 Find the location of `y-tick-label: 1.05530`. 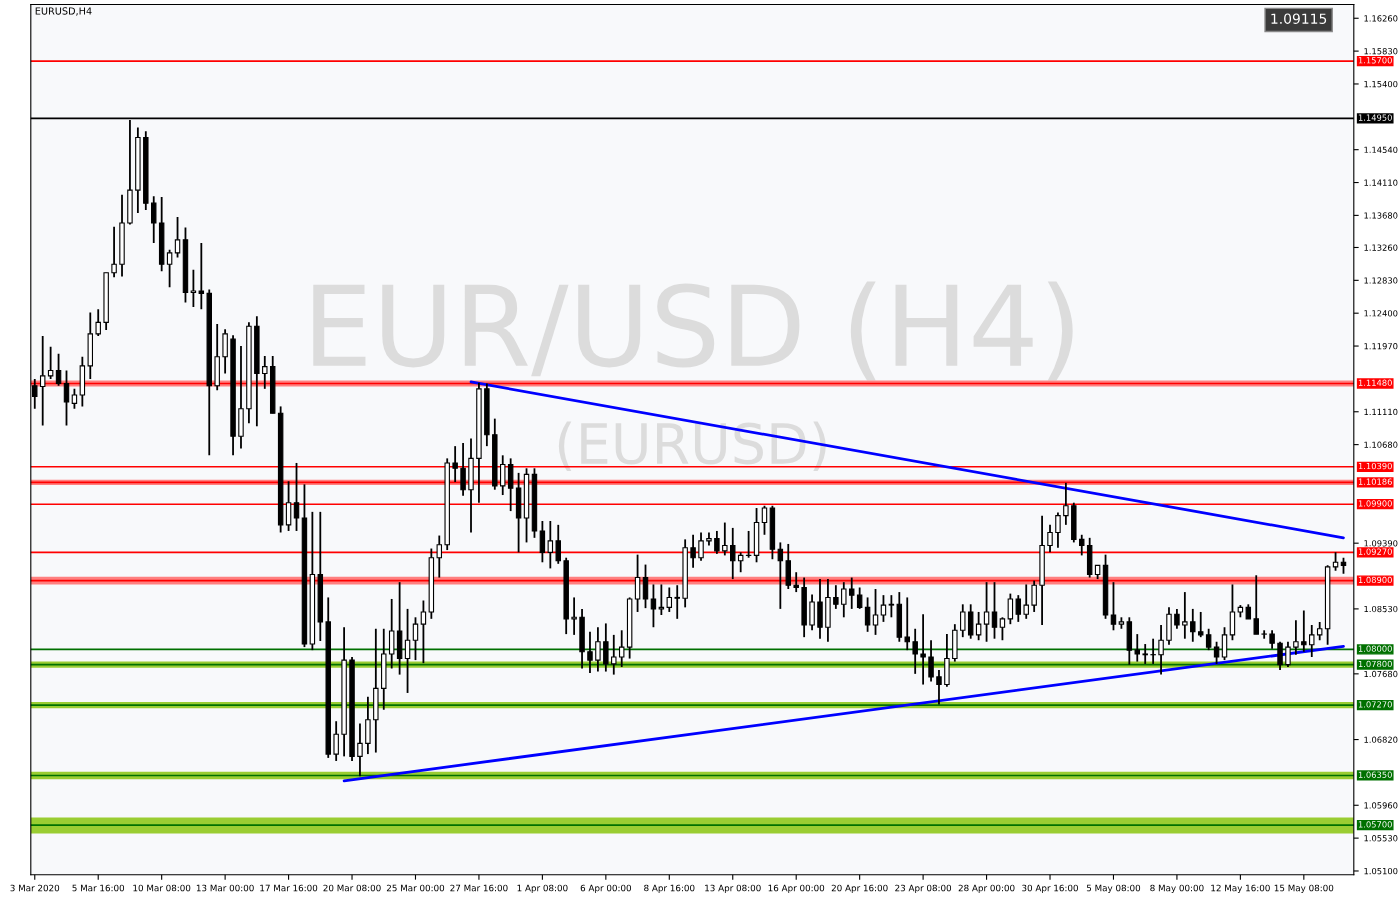

y-tick-label: 1.05530 is located at coordinates (1381, 838).